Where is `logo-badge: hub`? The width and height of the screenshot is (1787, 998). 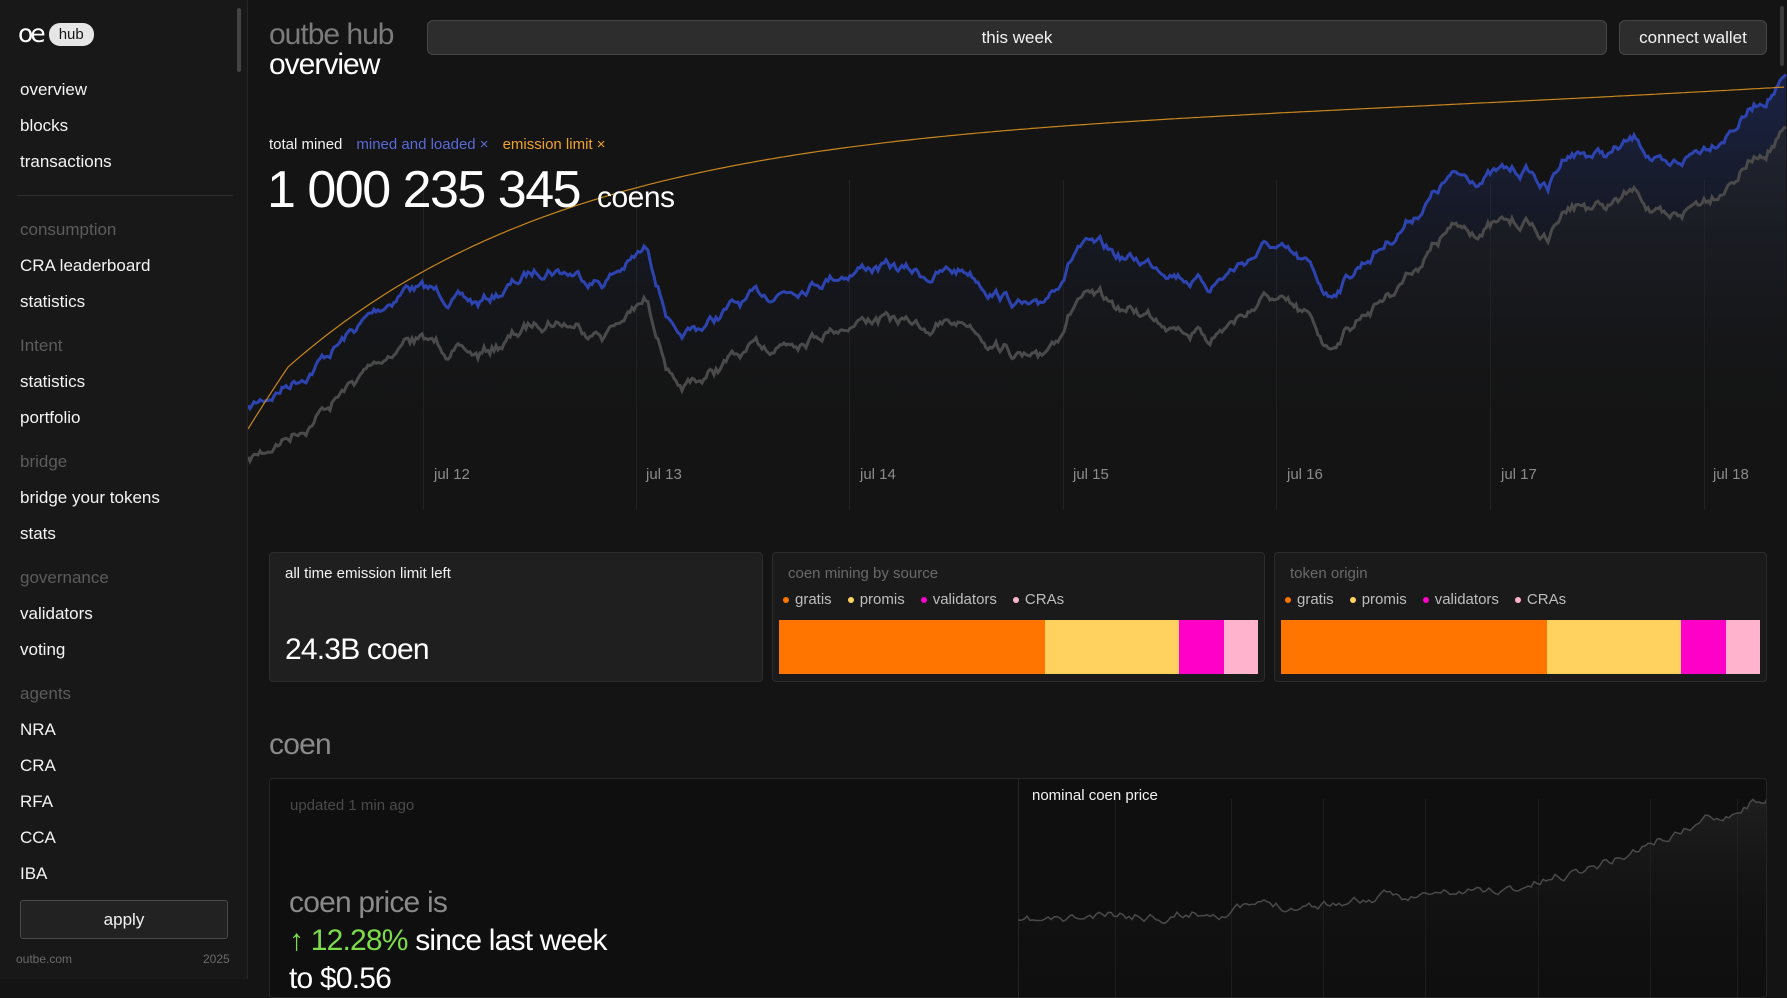
logo-badge: hub is located at coordinates (71, 34).